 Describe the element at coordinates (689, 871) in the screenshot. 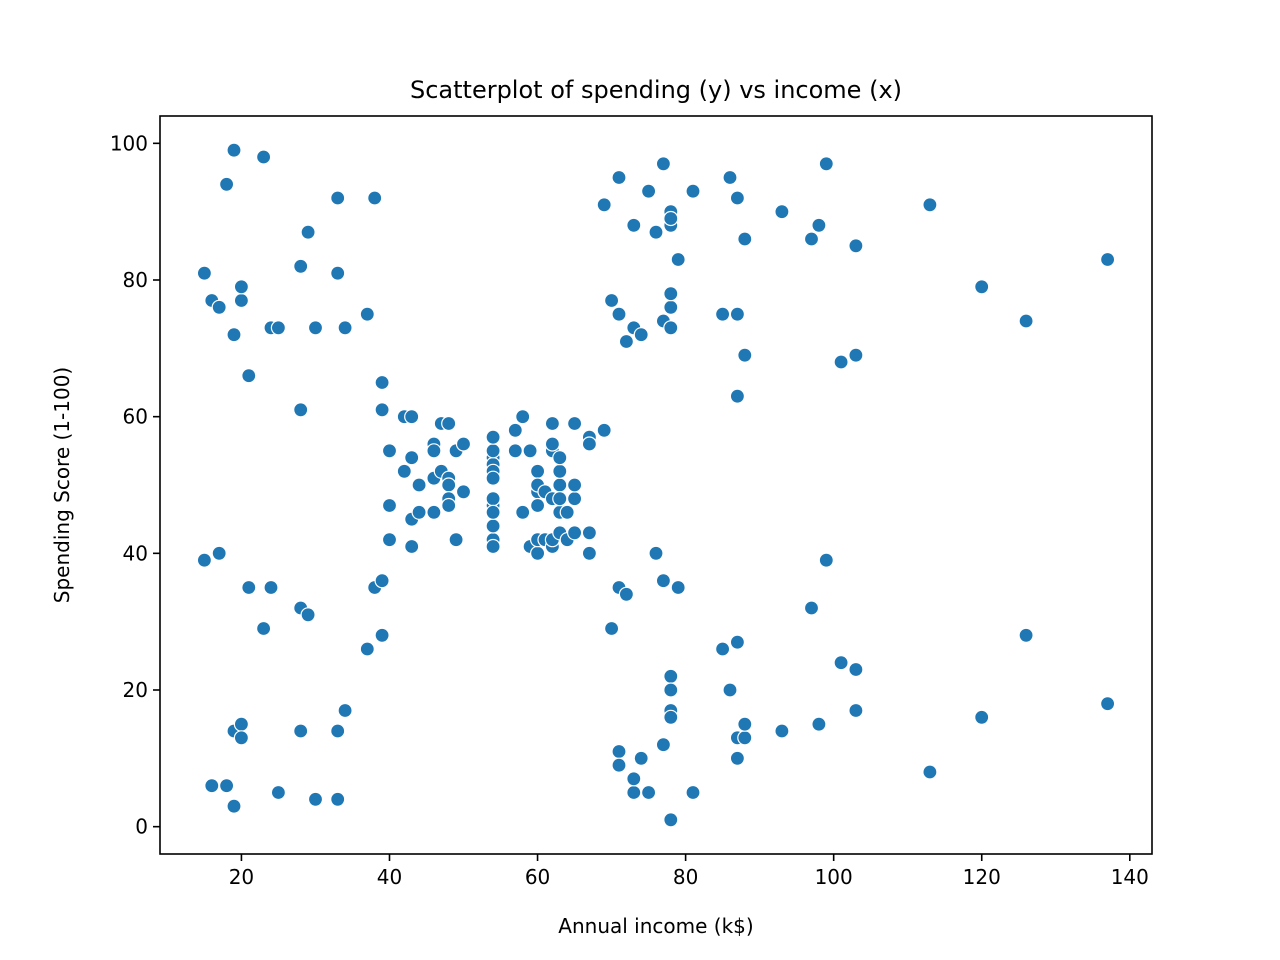

I see `x-axis-ticks: 20 40 60 80 100 120 140` at that location.